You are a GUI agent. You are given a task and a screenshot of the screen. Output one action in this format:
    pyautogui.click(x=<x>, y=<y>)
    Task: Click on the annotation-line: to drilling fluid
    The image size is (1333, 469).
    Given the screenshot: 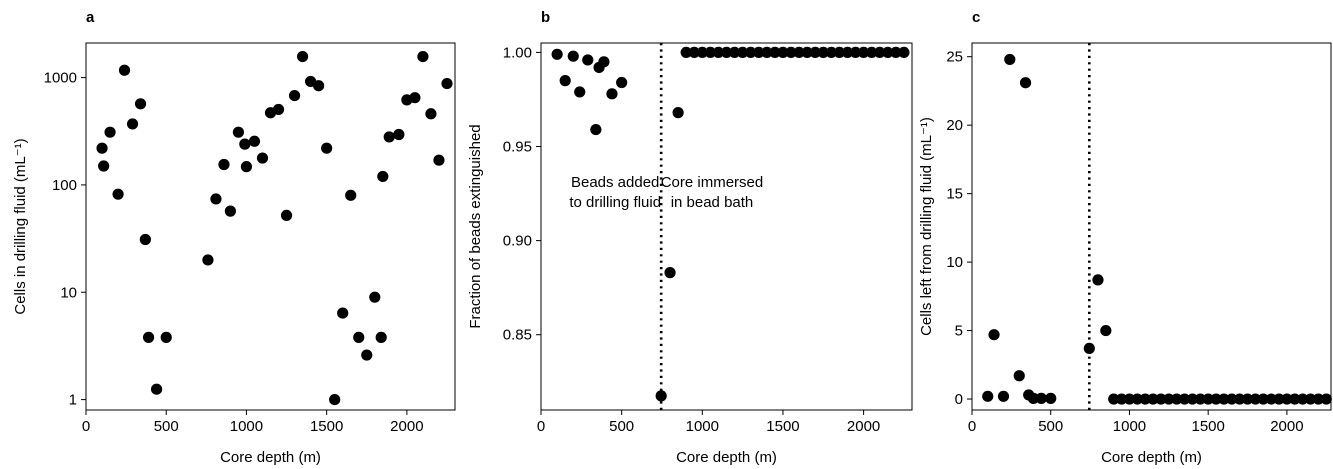 What is the action you would take?
    pyautogui.click(x=615, y=202)
    